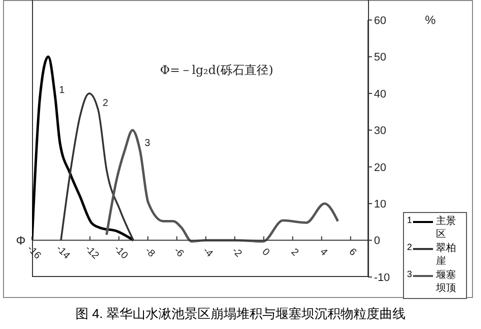 The image size is (481, 329). Describe the element at coordinates (380, 58) in the screenshot. I see `y-tick-label: 50` at that location.